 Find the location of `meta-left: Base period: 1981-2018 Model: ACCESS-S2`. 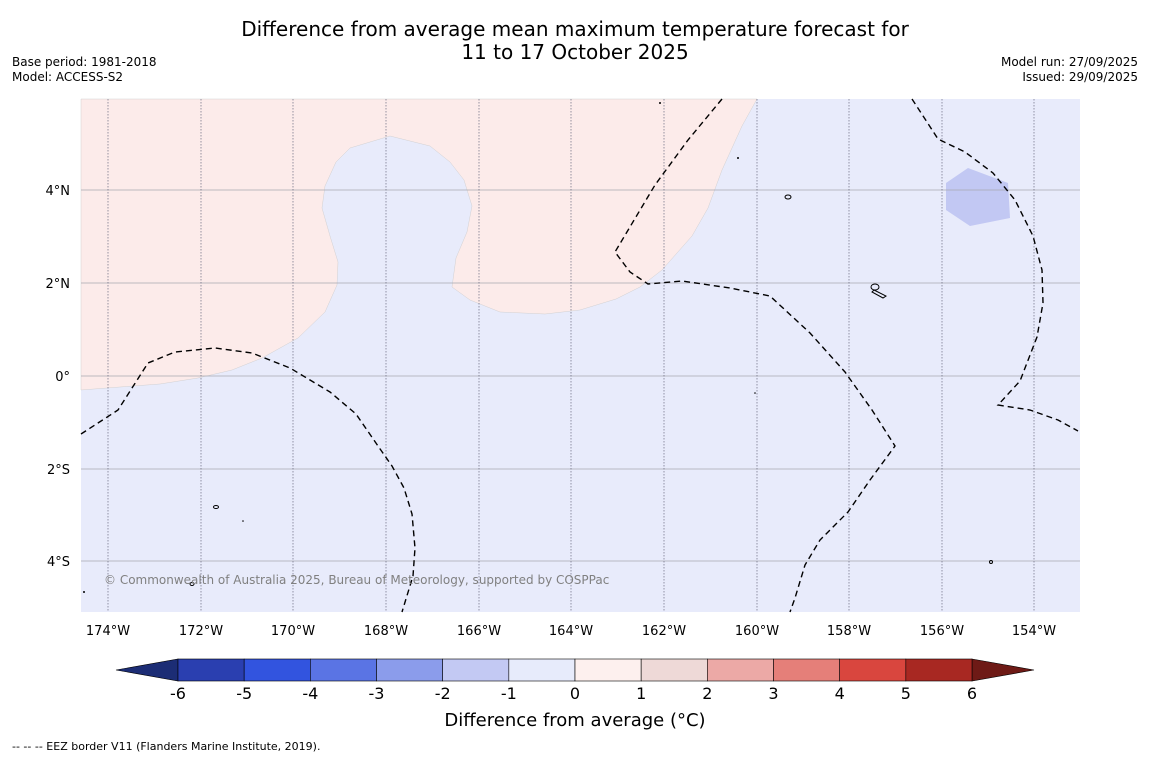

meta-left: Base period: 1981-2018 Model: ACCESS-S2 is located at coordinates (84, 70).